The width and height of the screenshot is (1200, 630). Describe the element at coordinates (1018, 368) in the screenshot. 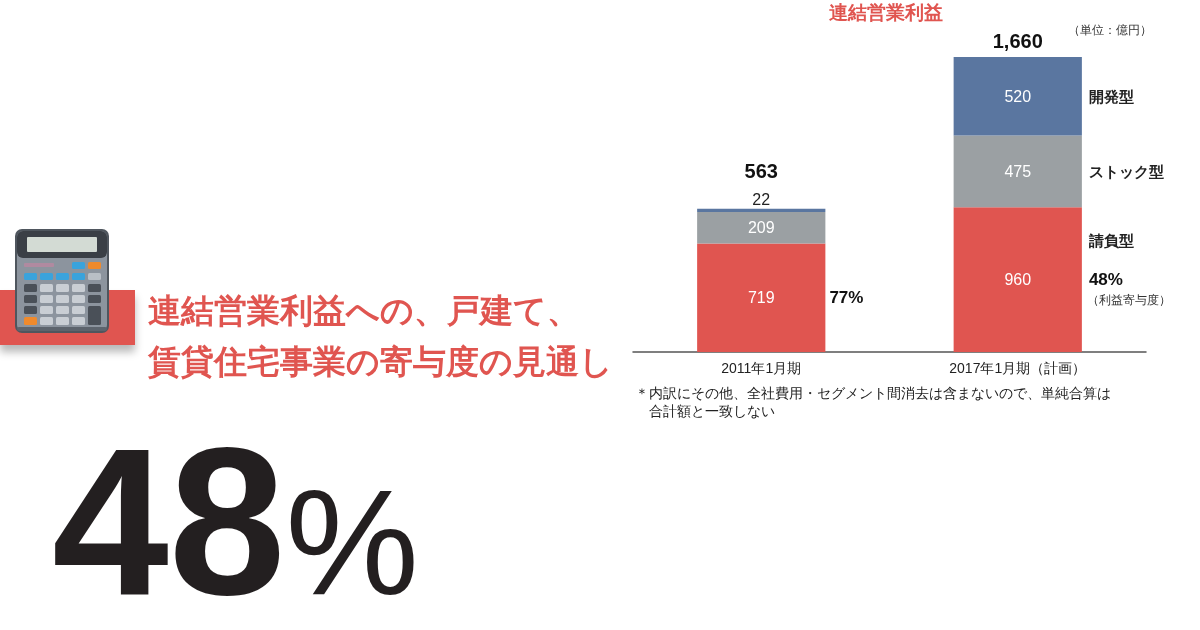

I see `x-tick-label: 2017年1月期（計画）` at that location.